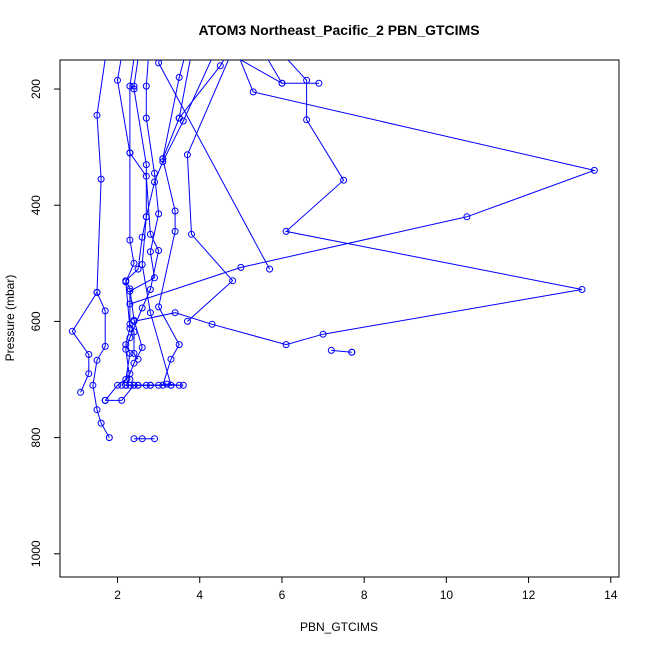 Image resolution: width=650 pixels, height=650 pixels. Describe the element at coordinates (282, 595) in the screenshot. I see `x-tick-label: 6` at that location.